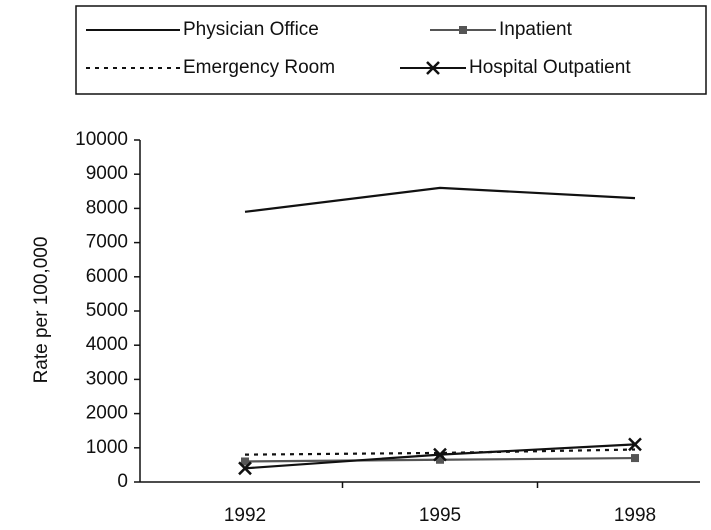  I want to click on y-axis-label: Rate per 100,000, so click(41, 310).